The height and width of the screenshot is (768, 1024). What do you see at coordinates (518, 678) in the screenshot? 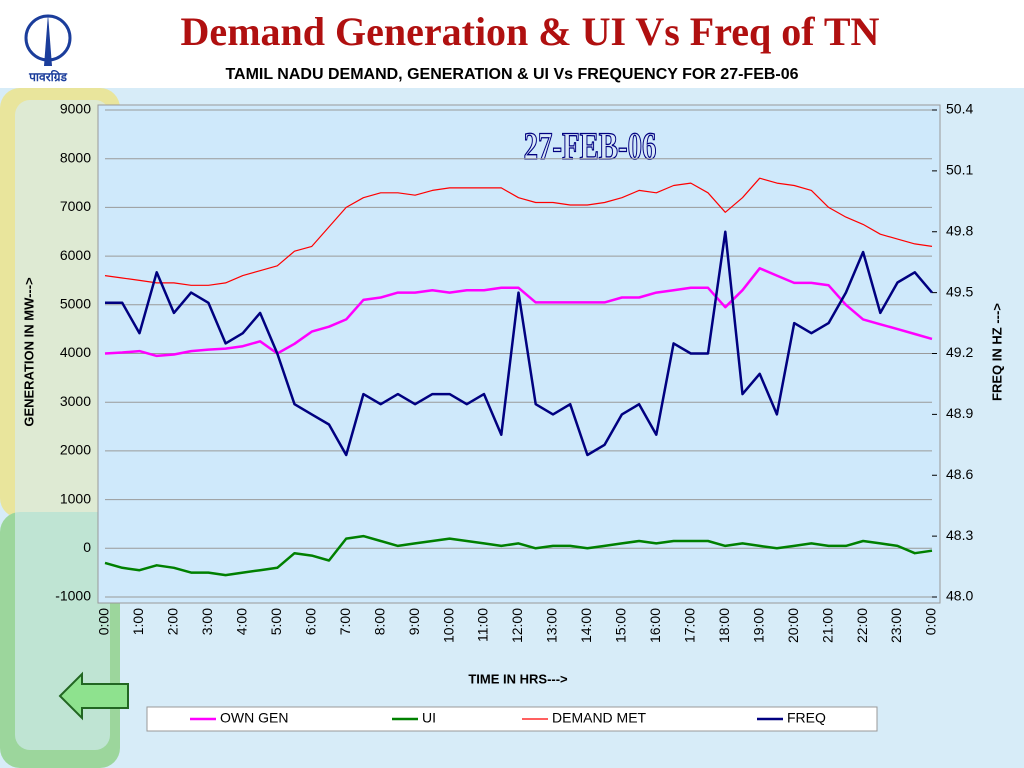
I see `x-axis-label: TIME IN HRS--->` at bounding box center [518, 678].